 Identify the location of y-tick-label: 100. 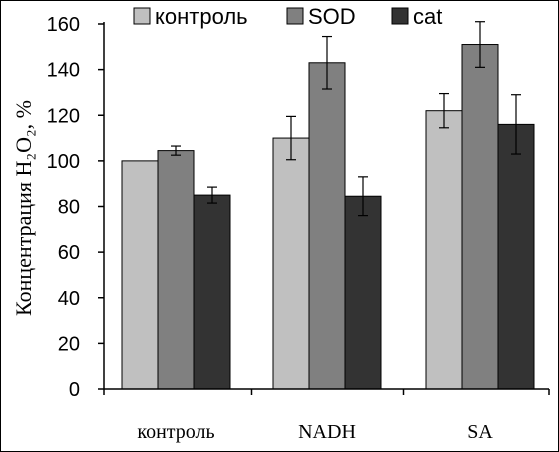
(63, 162).